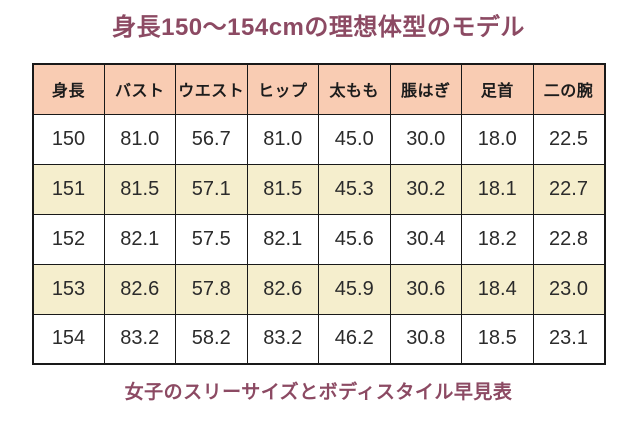  I want to click on table-cell: 18.5, so click(497, 339).